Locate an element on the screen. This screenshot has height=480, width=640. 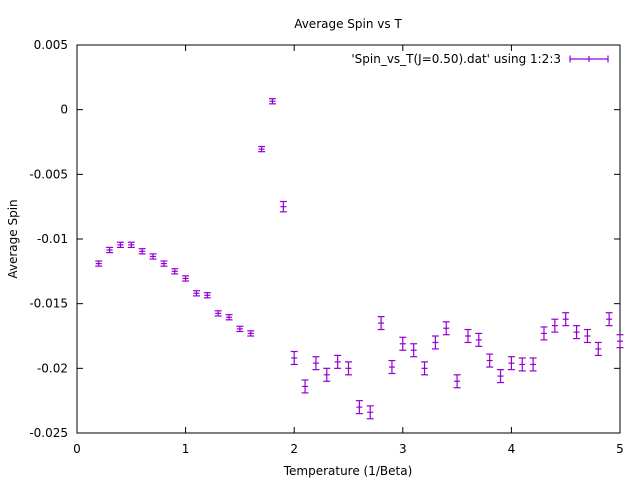
y-tick-label: 0.005 is located at coordinates (51, 45).